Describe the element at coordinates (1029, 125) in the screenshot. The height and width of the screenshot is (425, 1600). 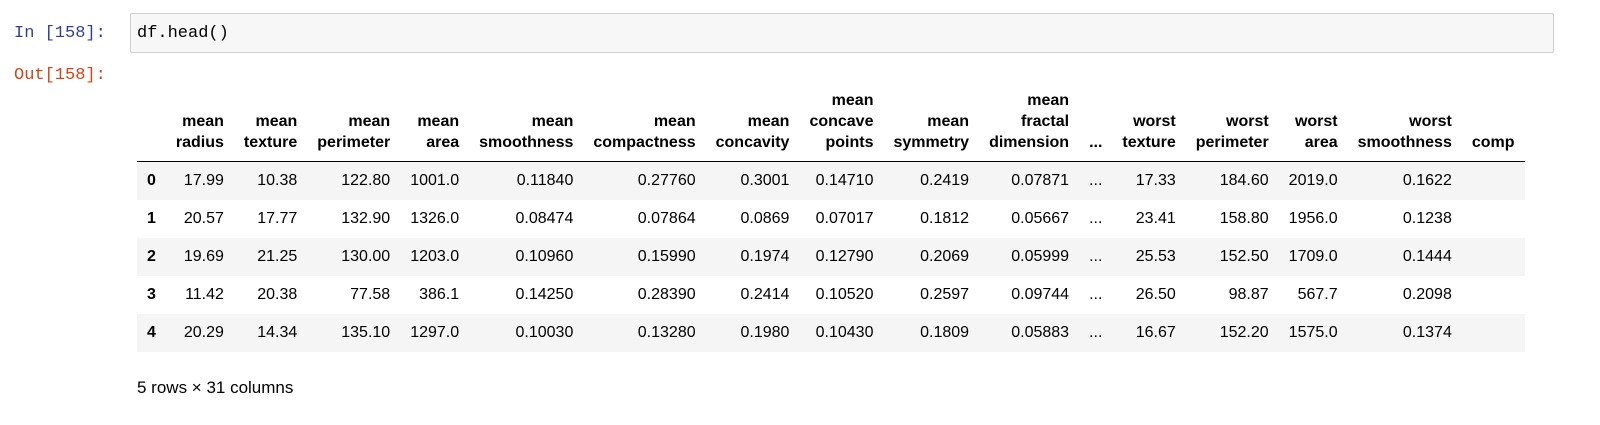
I see `column-header: mean fractal dimension` at that location.